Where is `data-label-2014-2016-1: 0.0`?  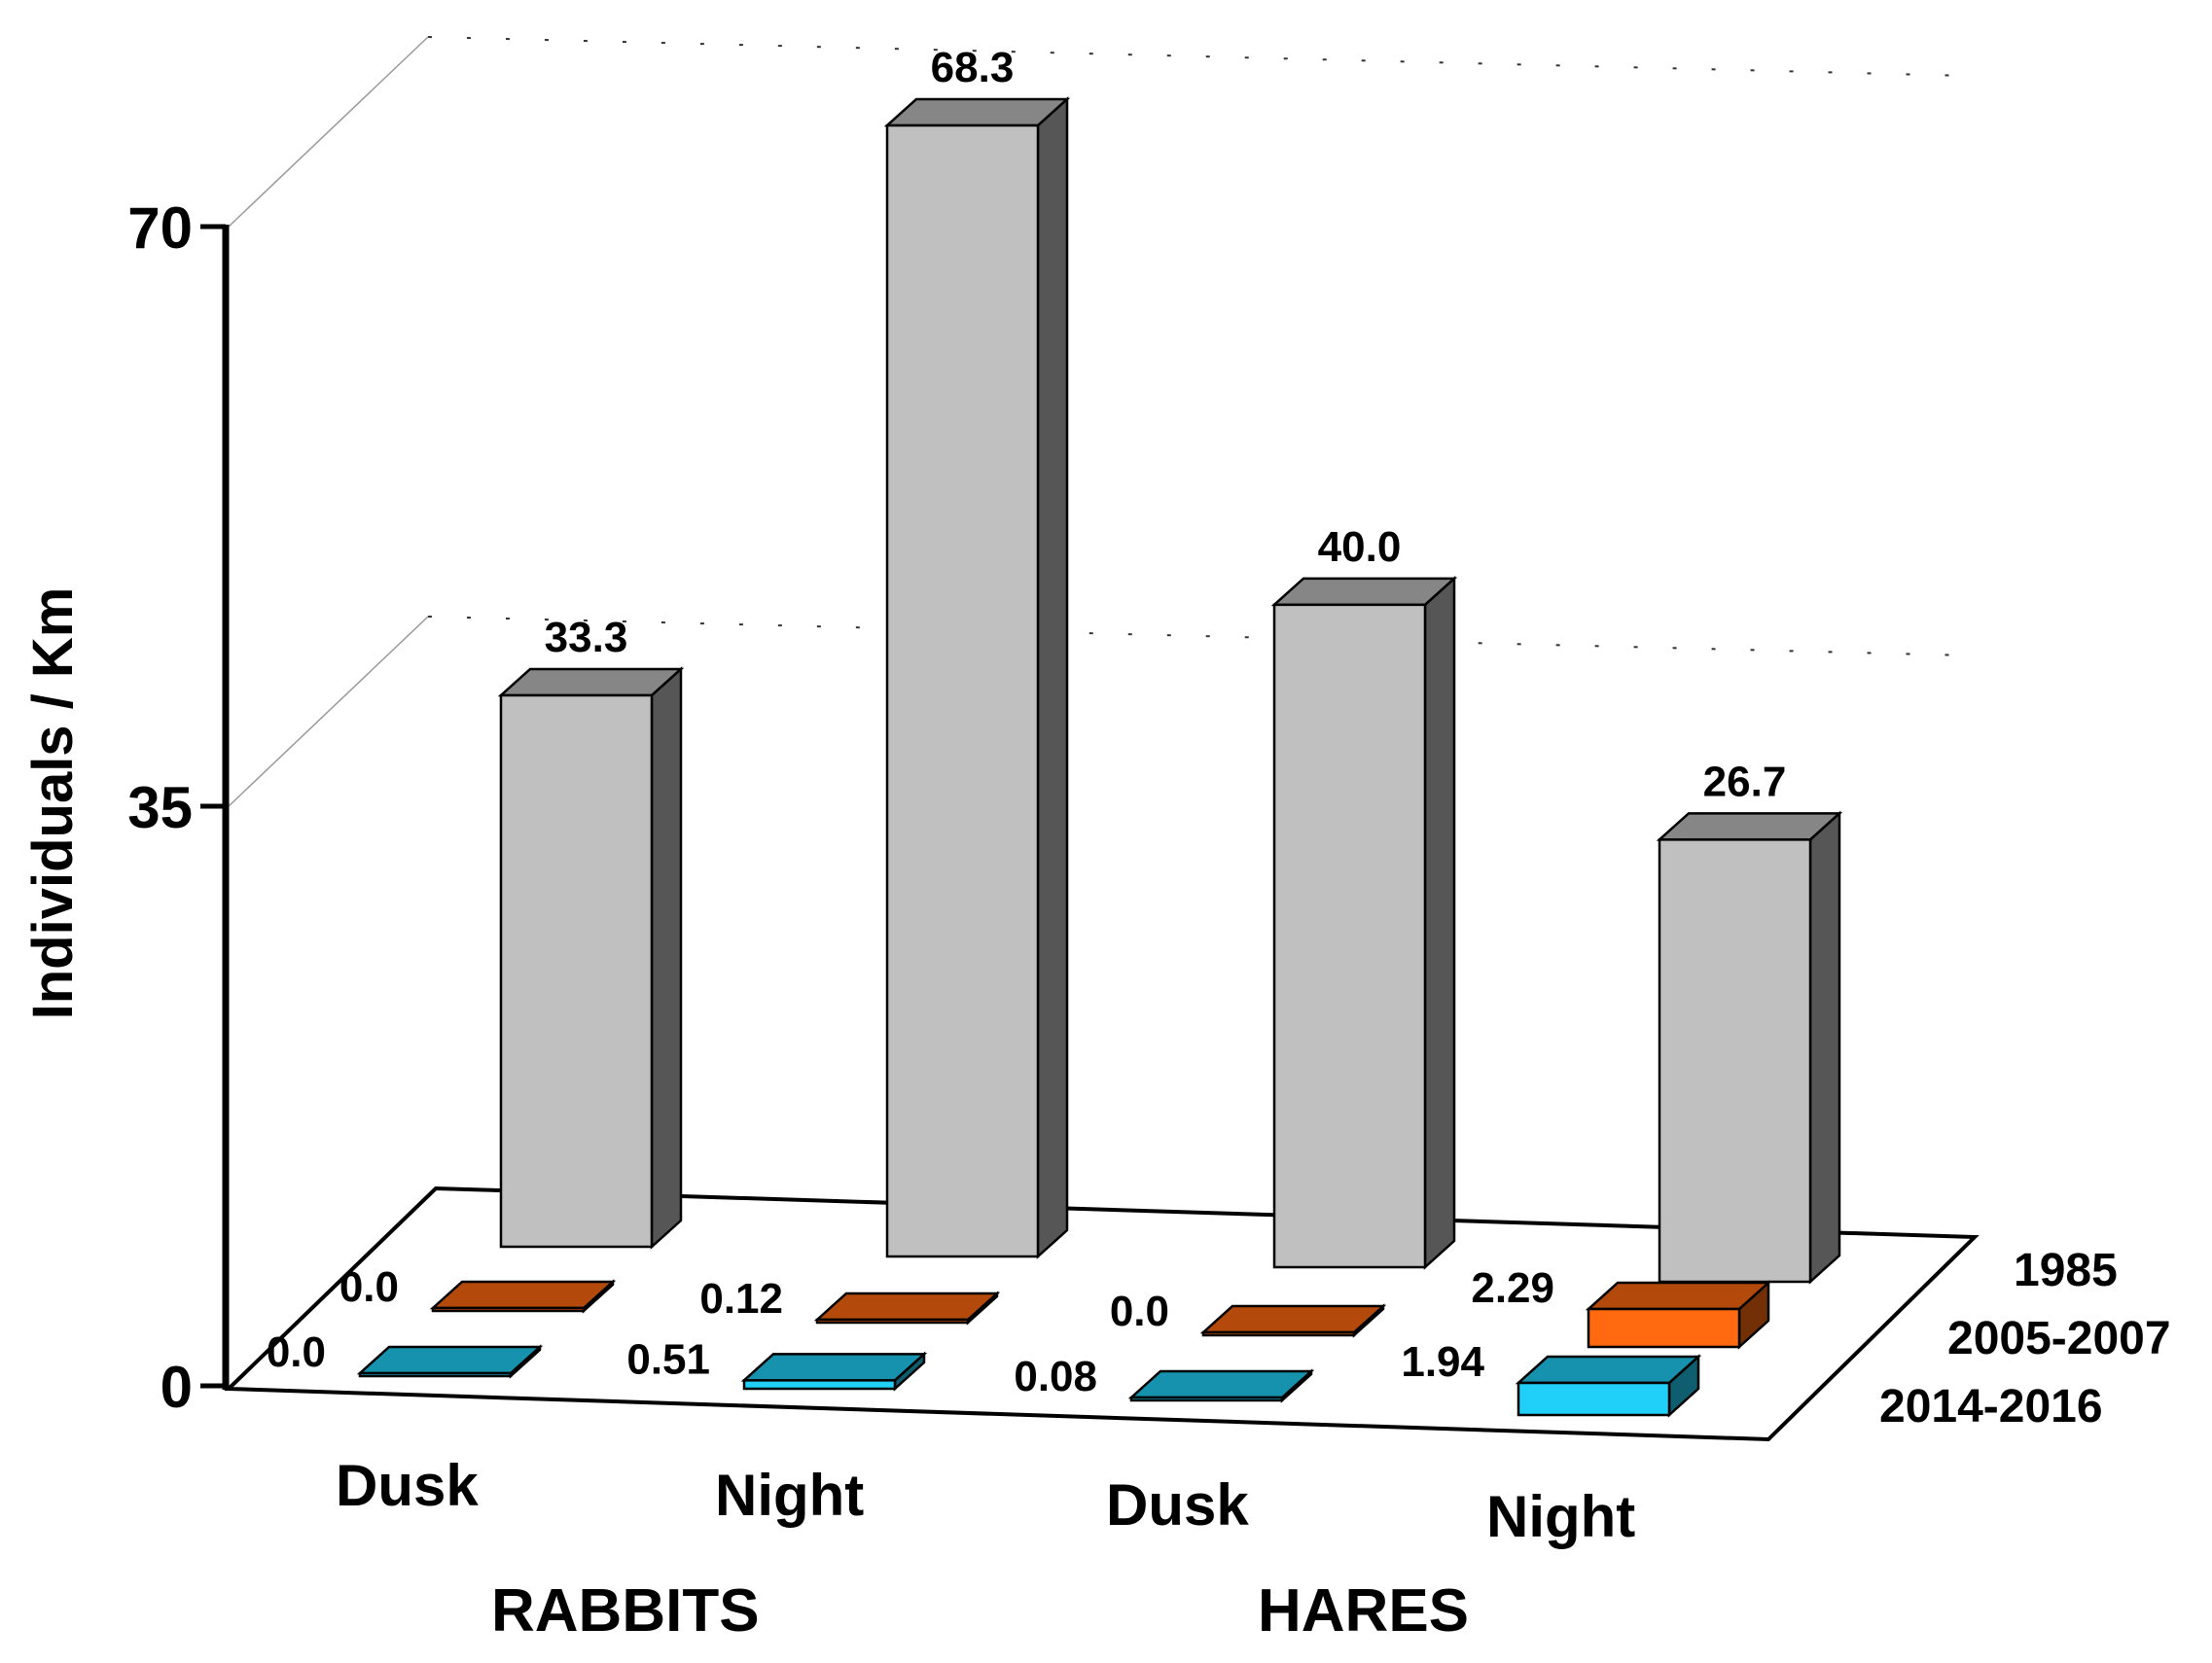
data-label-2014-2016-1: 0.0 is located at coordinates (296, 1352).